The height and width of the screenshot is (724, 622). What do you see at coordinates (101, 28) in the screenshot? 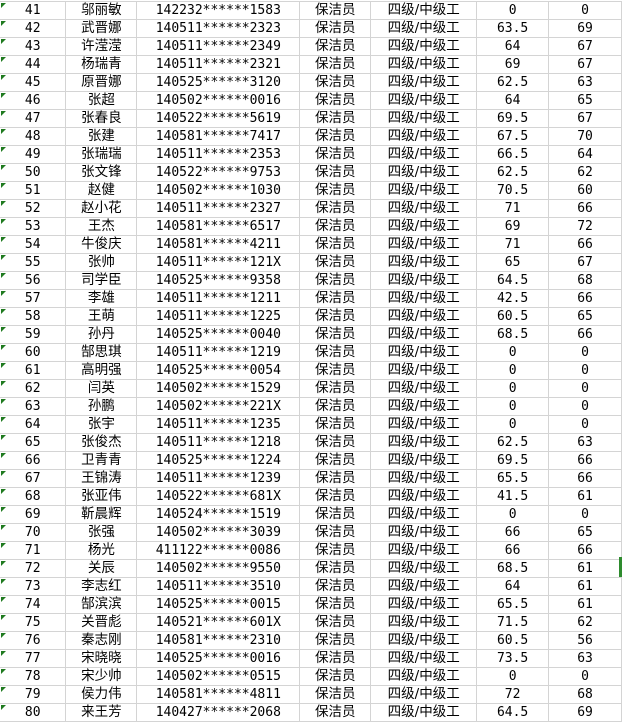
I see `name-cell: 武晋娜` at bounding box center [101, 28].